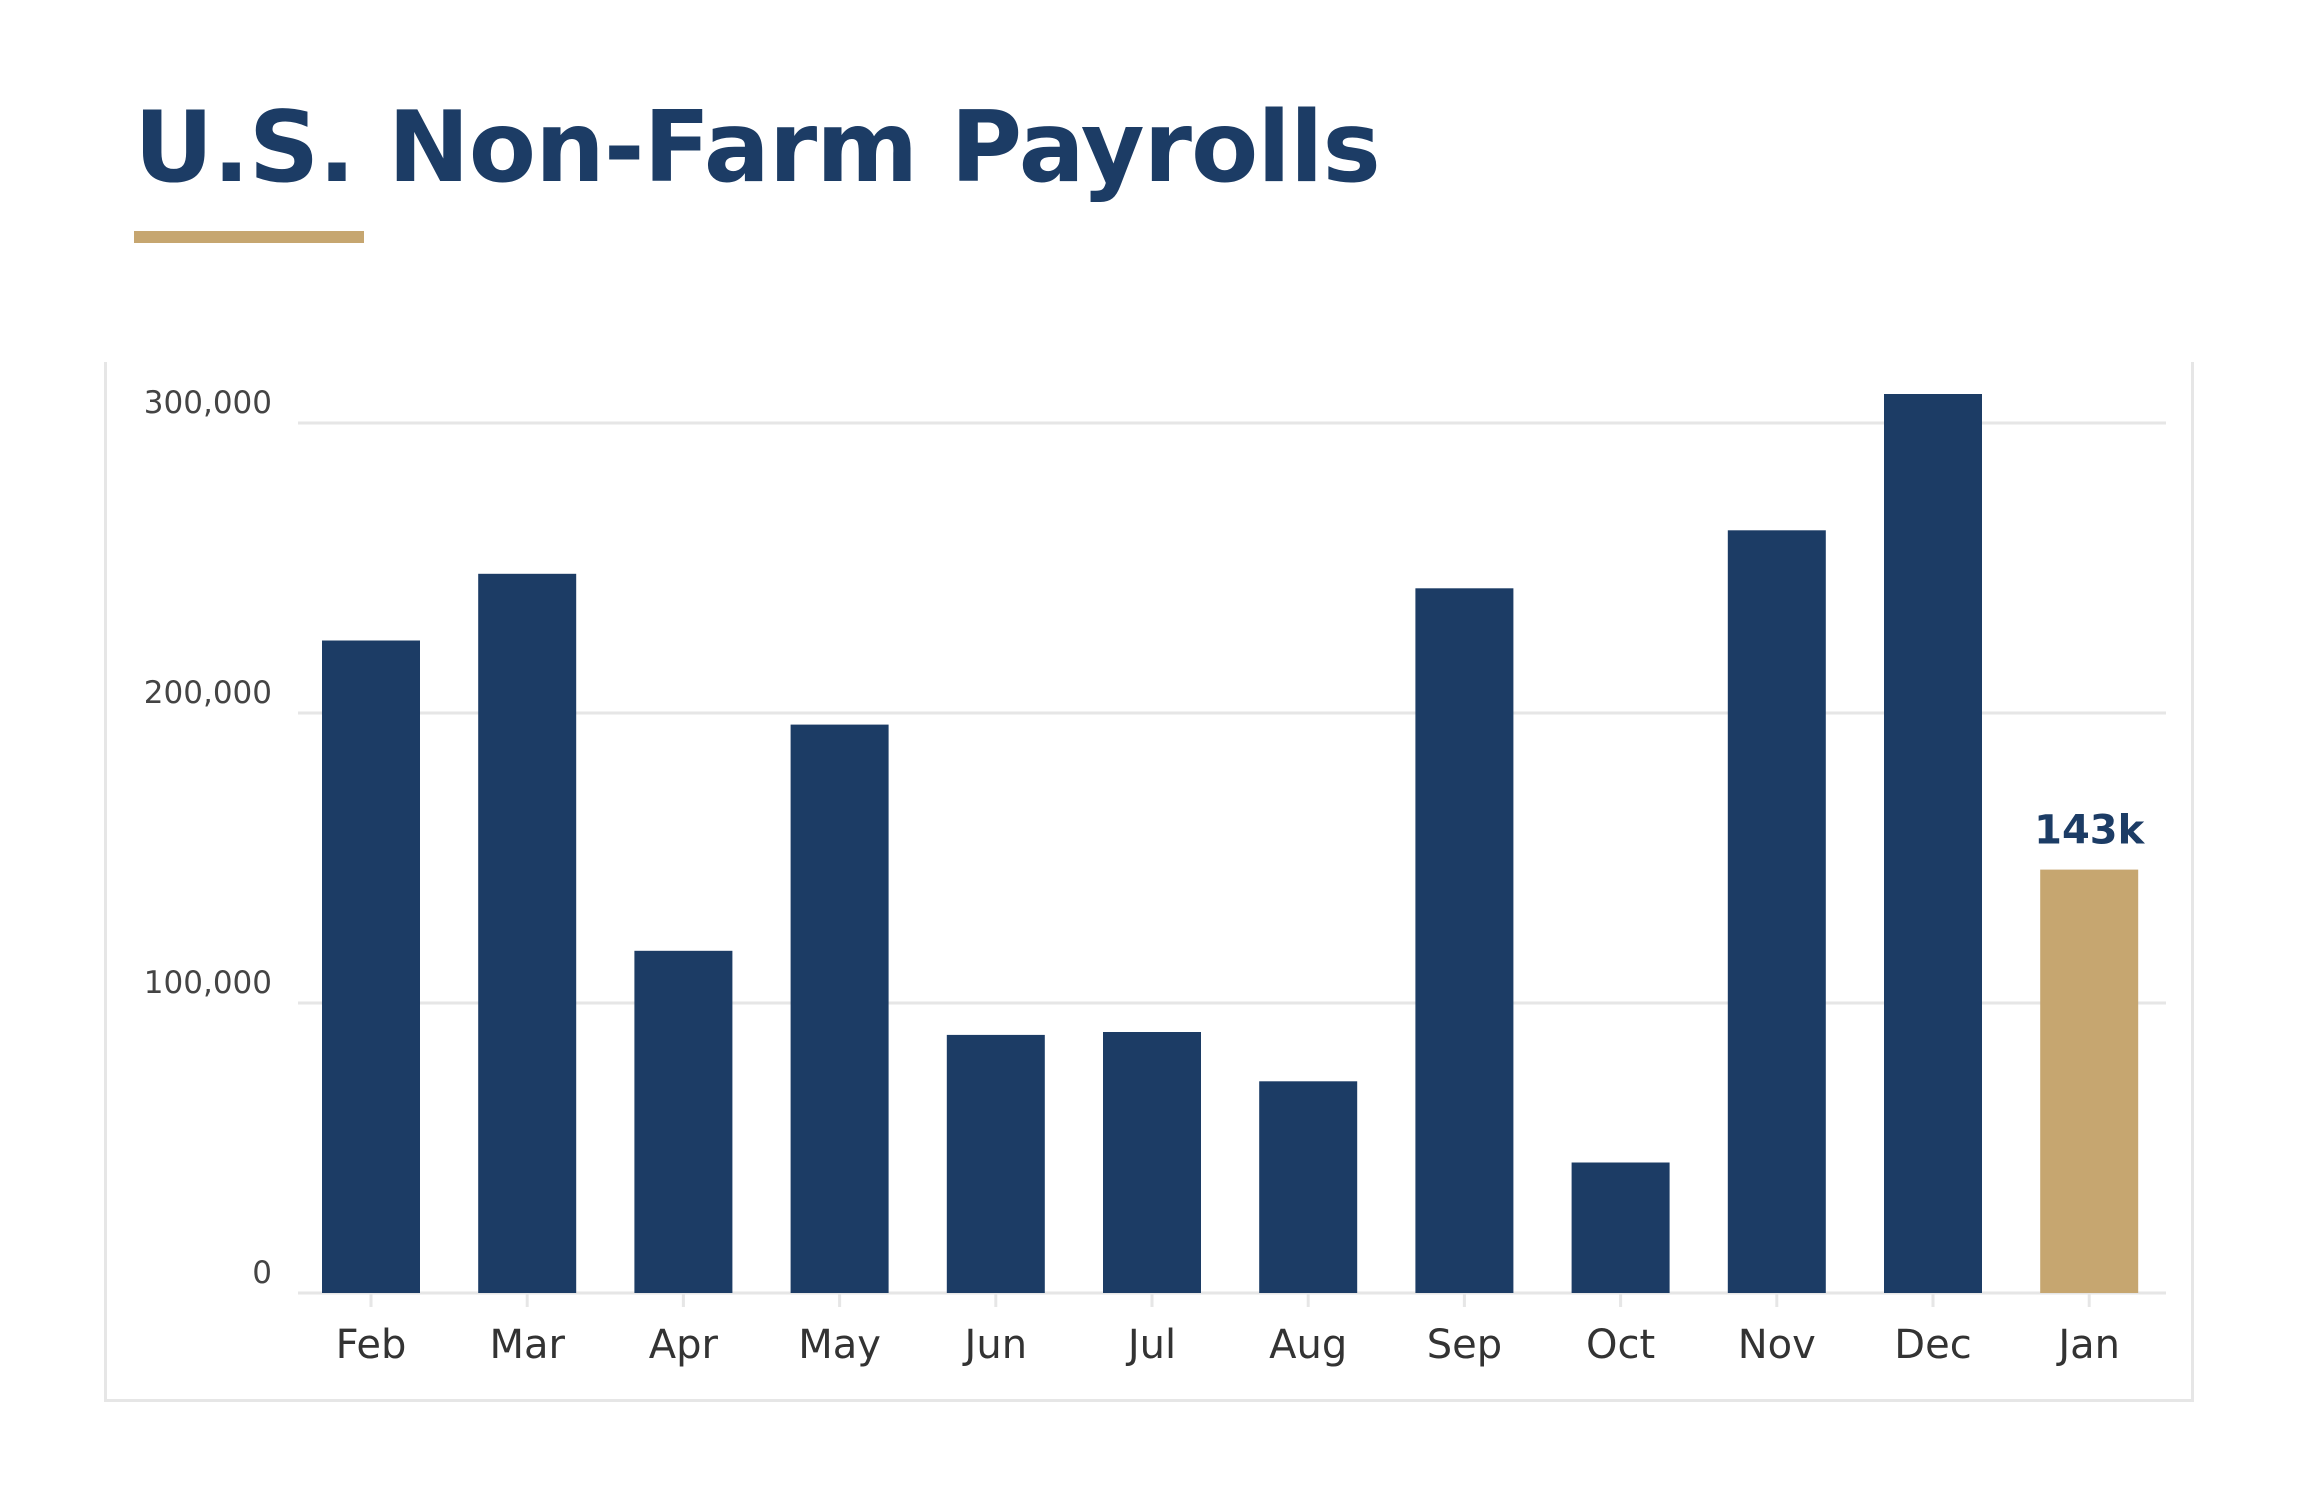 The height and width of the screenshot is (1493, 2308). I want to click on bar-aug, so click(1308, 1187).